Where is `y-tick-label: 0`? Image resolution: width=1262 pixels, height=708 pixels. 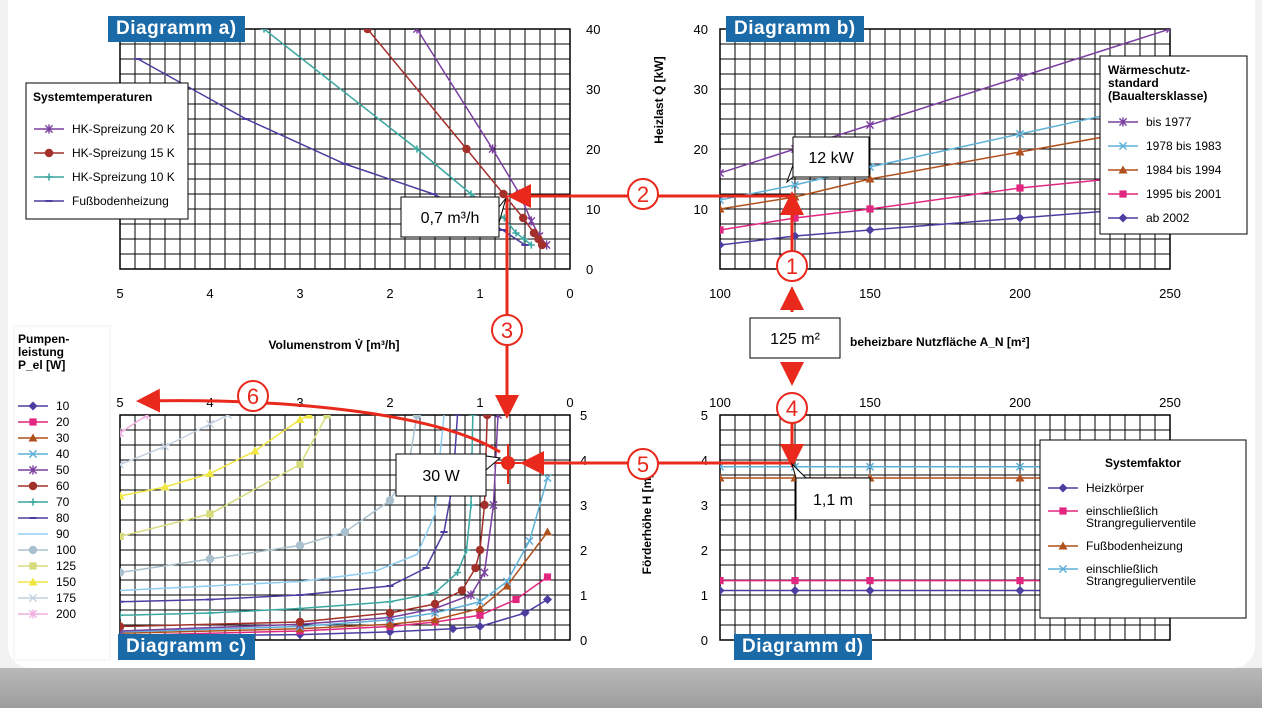 y-tick-label: 0 is located at coordinates (583, 640).